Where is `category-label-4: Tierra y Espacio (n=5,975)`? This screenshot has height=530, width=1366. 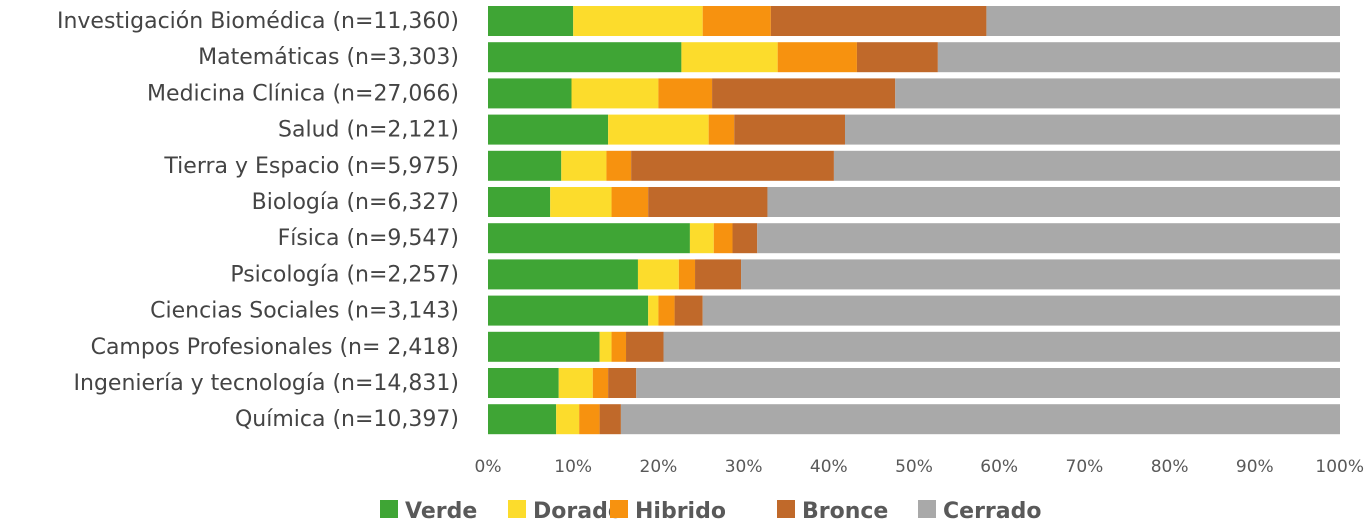
category-label-4: Tierra y Espacio (n=5,975) is located at coordinates (311, 166).